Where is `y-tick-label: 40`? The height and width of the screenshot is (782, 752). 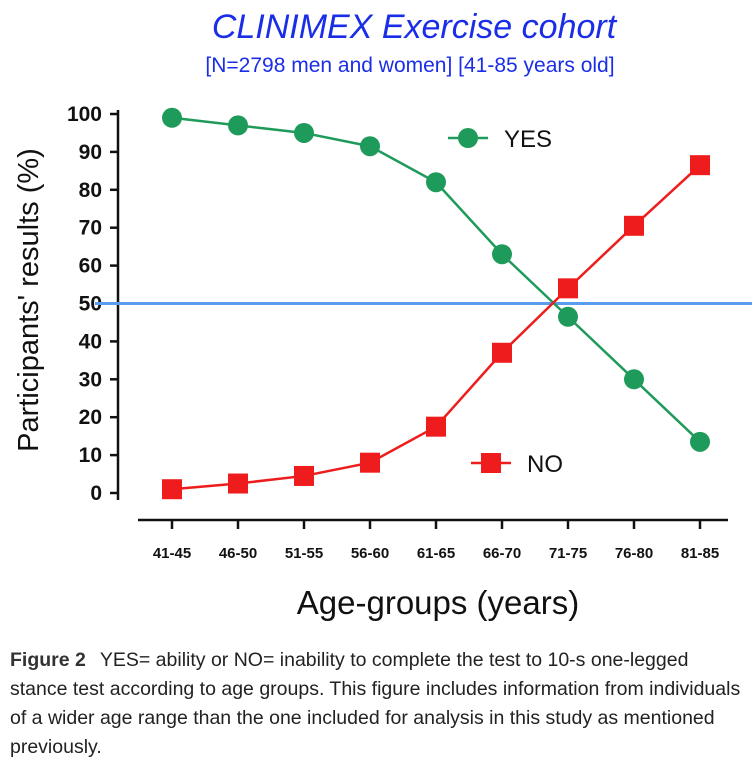
y-tick-label: 40 is located at coordinates (90, 341).